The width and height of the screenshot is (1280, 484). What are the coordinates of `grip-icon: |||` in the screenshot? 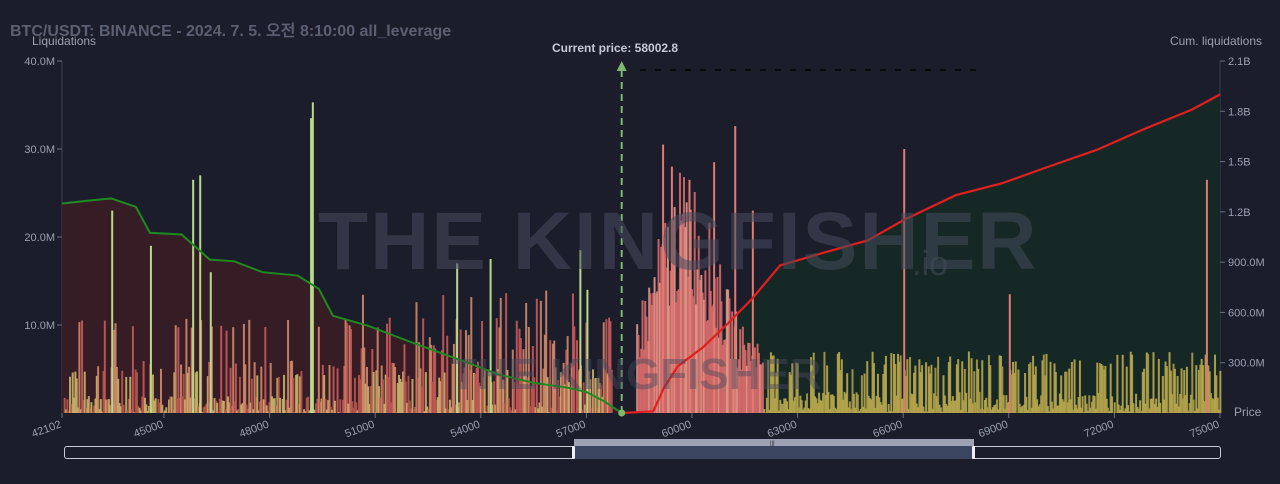 It's located at (772, 444).